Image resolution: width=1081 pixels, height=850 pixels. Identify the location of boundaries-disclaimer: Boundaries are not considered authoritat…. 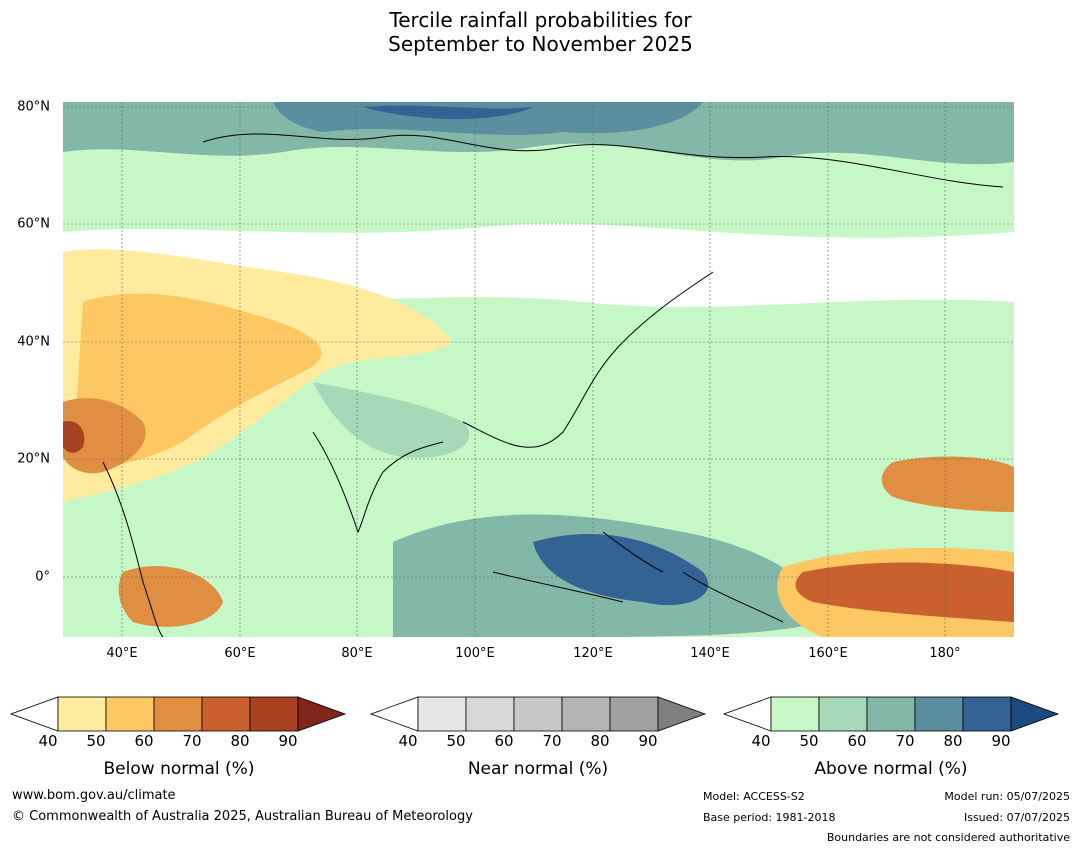
(948, 837).